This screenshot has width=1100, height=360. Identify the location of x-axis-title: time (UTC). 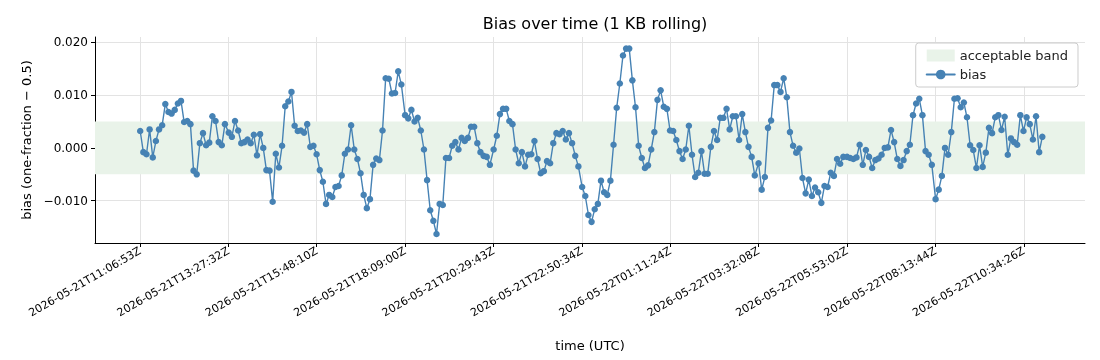
(590, 345).